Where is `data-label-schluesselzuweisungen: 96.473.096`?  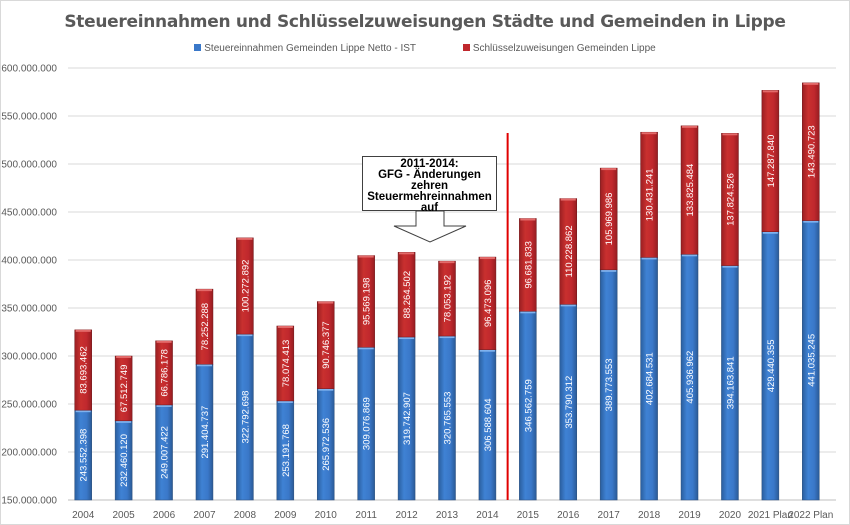 data-label-schluesselzuweisungen: 96.473.096 is located at coordinates (488, 304).